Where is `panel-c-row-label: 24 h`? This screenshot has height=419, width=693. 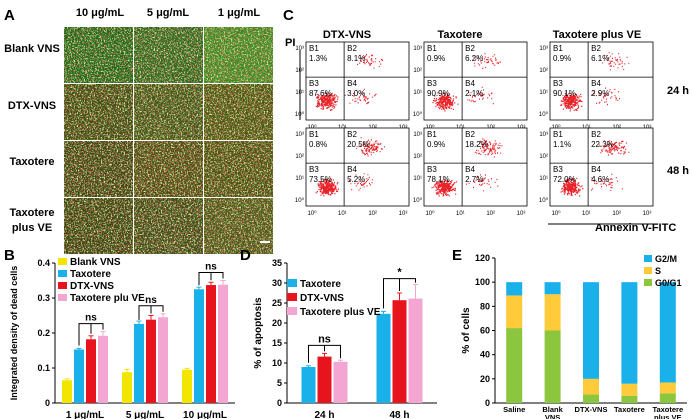
panel-c-row-label: 24 h is located at coordinates (678, 91).